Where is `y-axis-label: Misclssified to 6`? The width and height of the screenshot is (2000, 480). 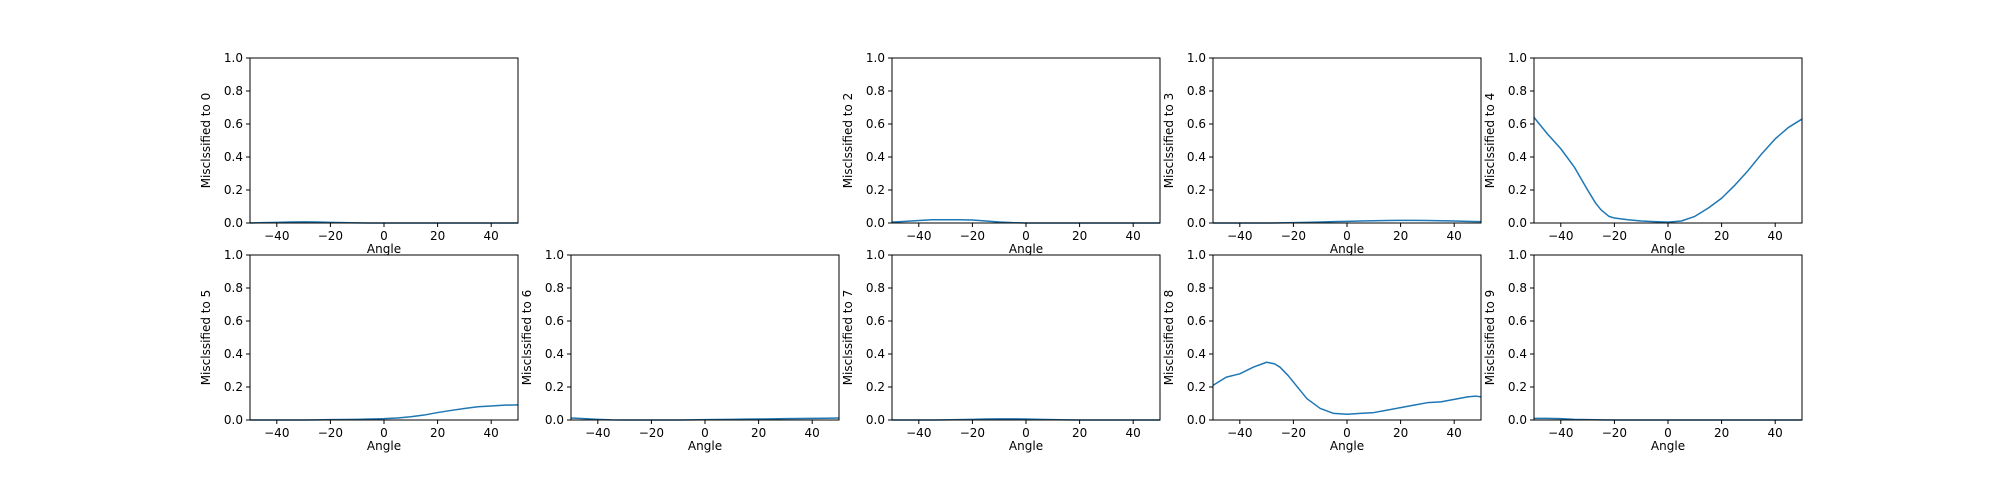 y-axis-label: Misclssified to 6 is located at coordinates (527, 338).